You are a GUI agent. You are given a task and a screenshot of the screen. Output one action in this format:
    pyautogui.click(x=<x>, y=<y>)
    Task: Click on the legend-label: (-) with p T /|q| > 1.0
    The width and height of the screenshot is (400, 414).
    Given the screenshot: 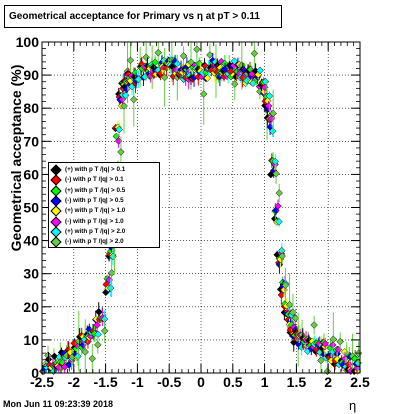 What is the action you would take?
    pyautogui.click(x=94, y=221)
    